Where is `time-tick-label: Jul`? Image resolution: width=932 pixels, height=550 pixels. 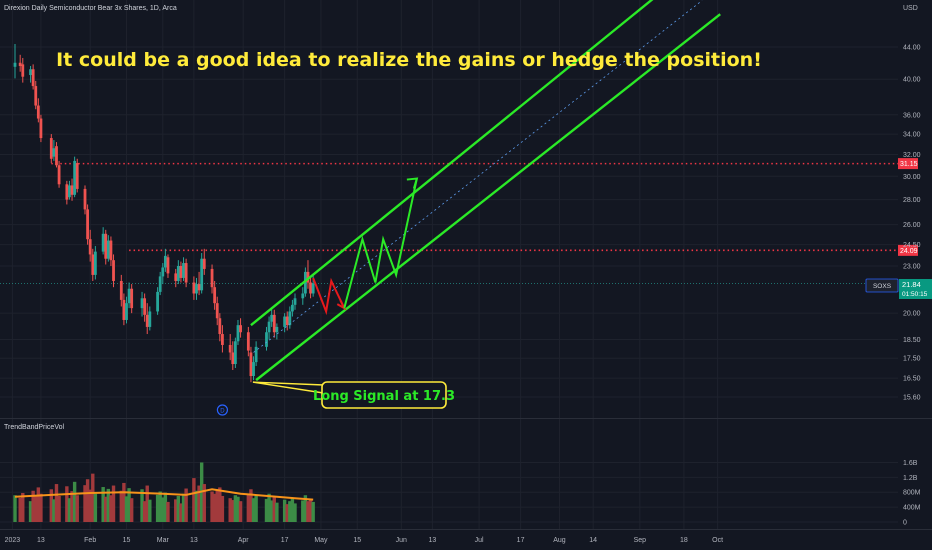 time-tick-label: Jul is located at coordinates (479, 540).